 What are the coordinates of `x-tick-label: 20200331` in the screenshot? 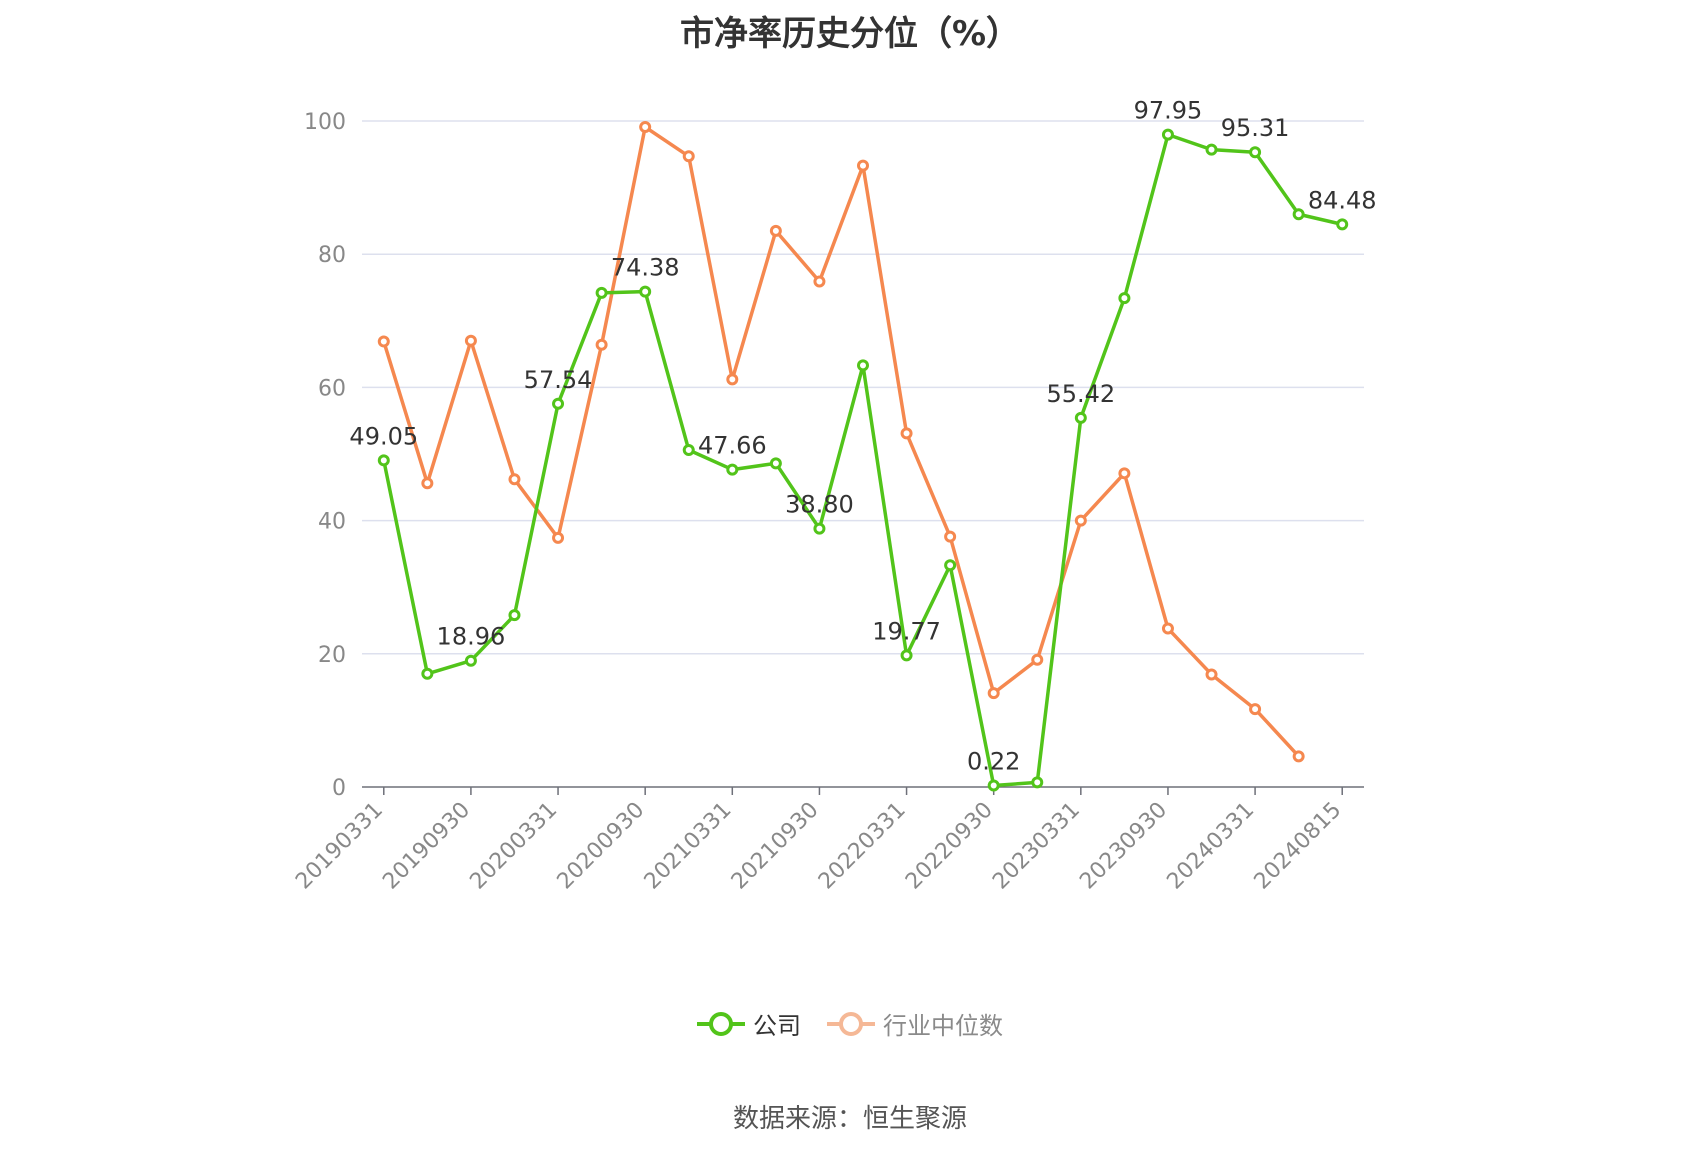 It's located at (513, 846).